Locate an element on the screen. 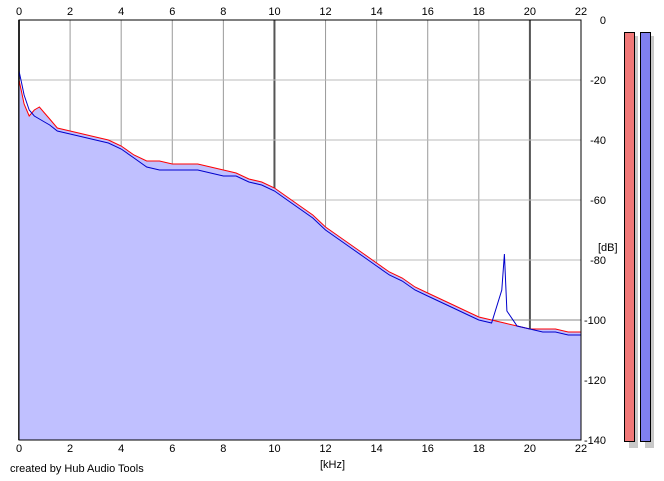 This screenshot has width=664, height=481. x-tick-label-bottom: 20 is located at coordinates (530, 449).